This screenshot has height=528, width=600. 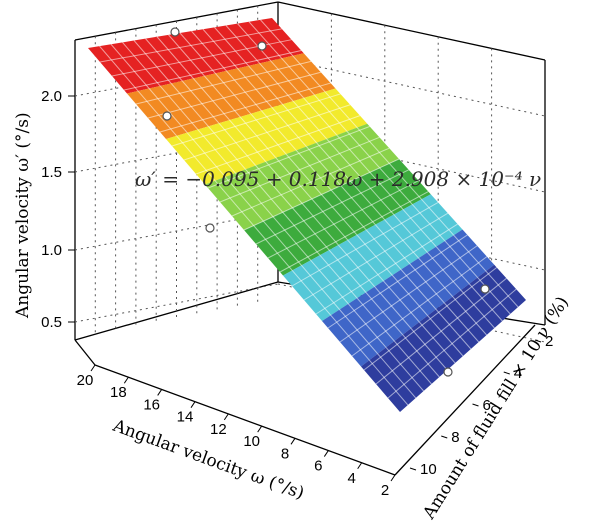 What do you see at coordinates (251, 441) in the screenshot?
I see `x-tick-label: 10` at bounding box center [251, 441].